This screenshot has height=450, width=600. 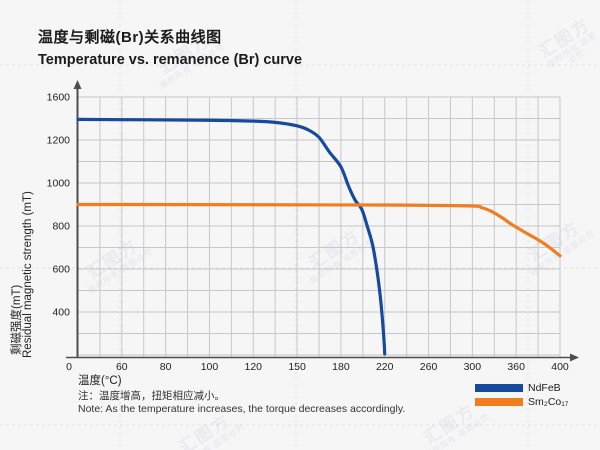 I want to click on x-tick-label: 400, so click(x=560, y=367).